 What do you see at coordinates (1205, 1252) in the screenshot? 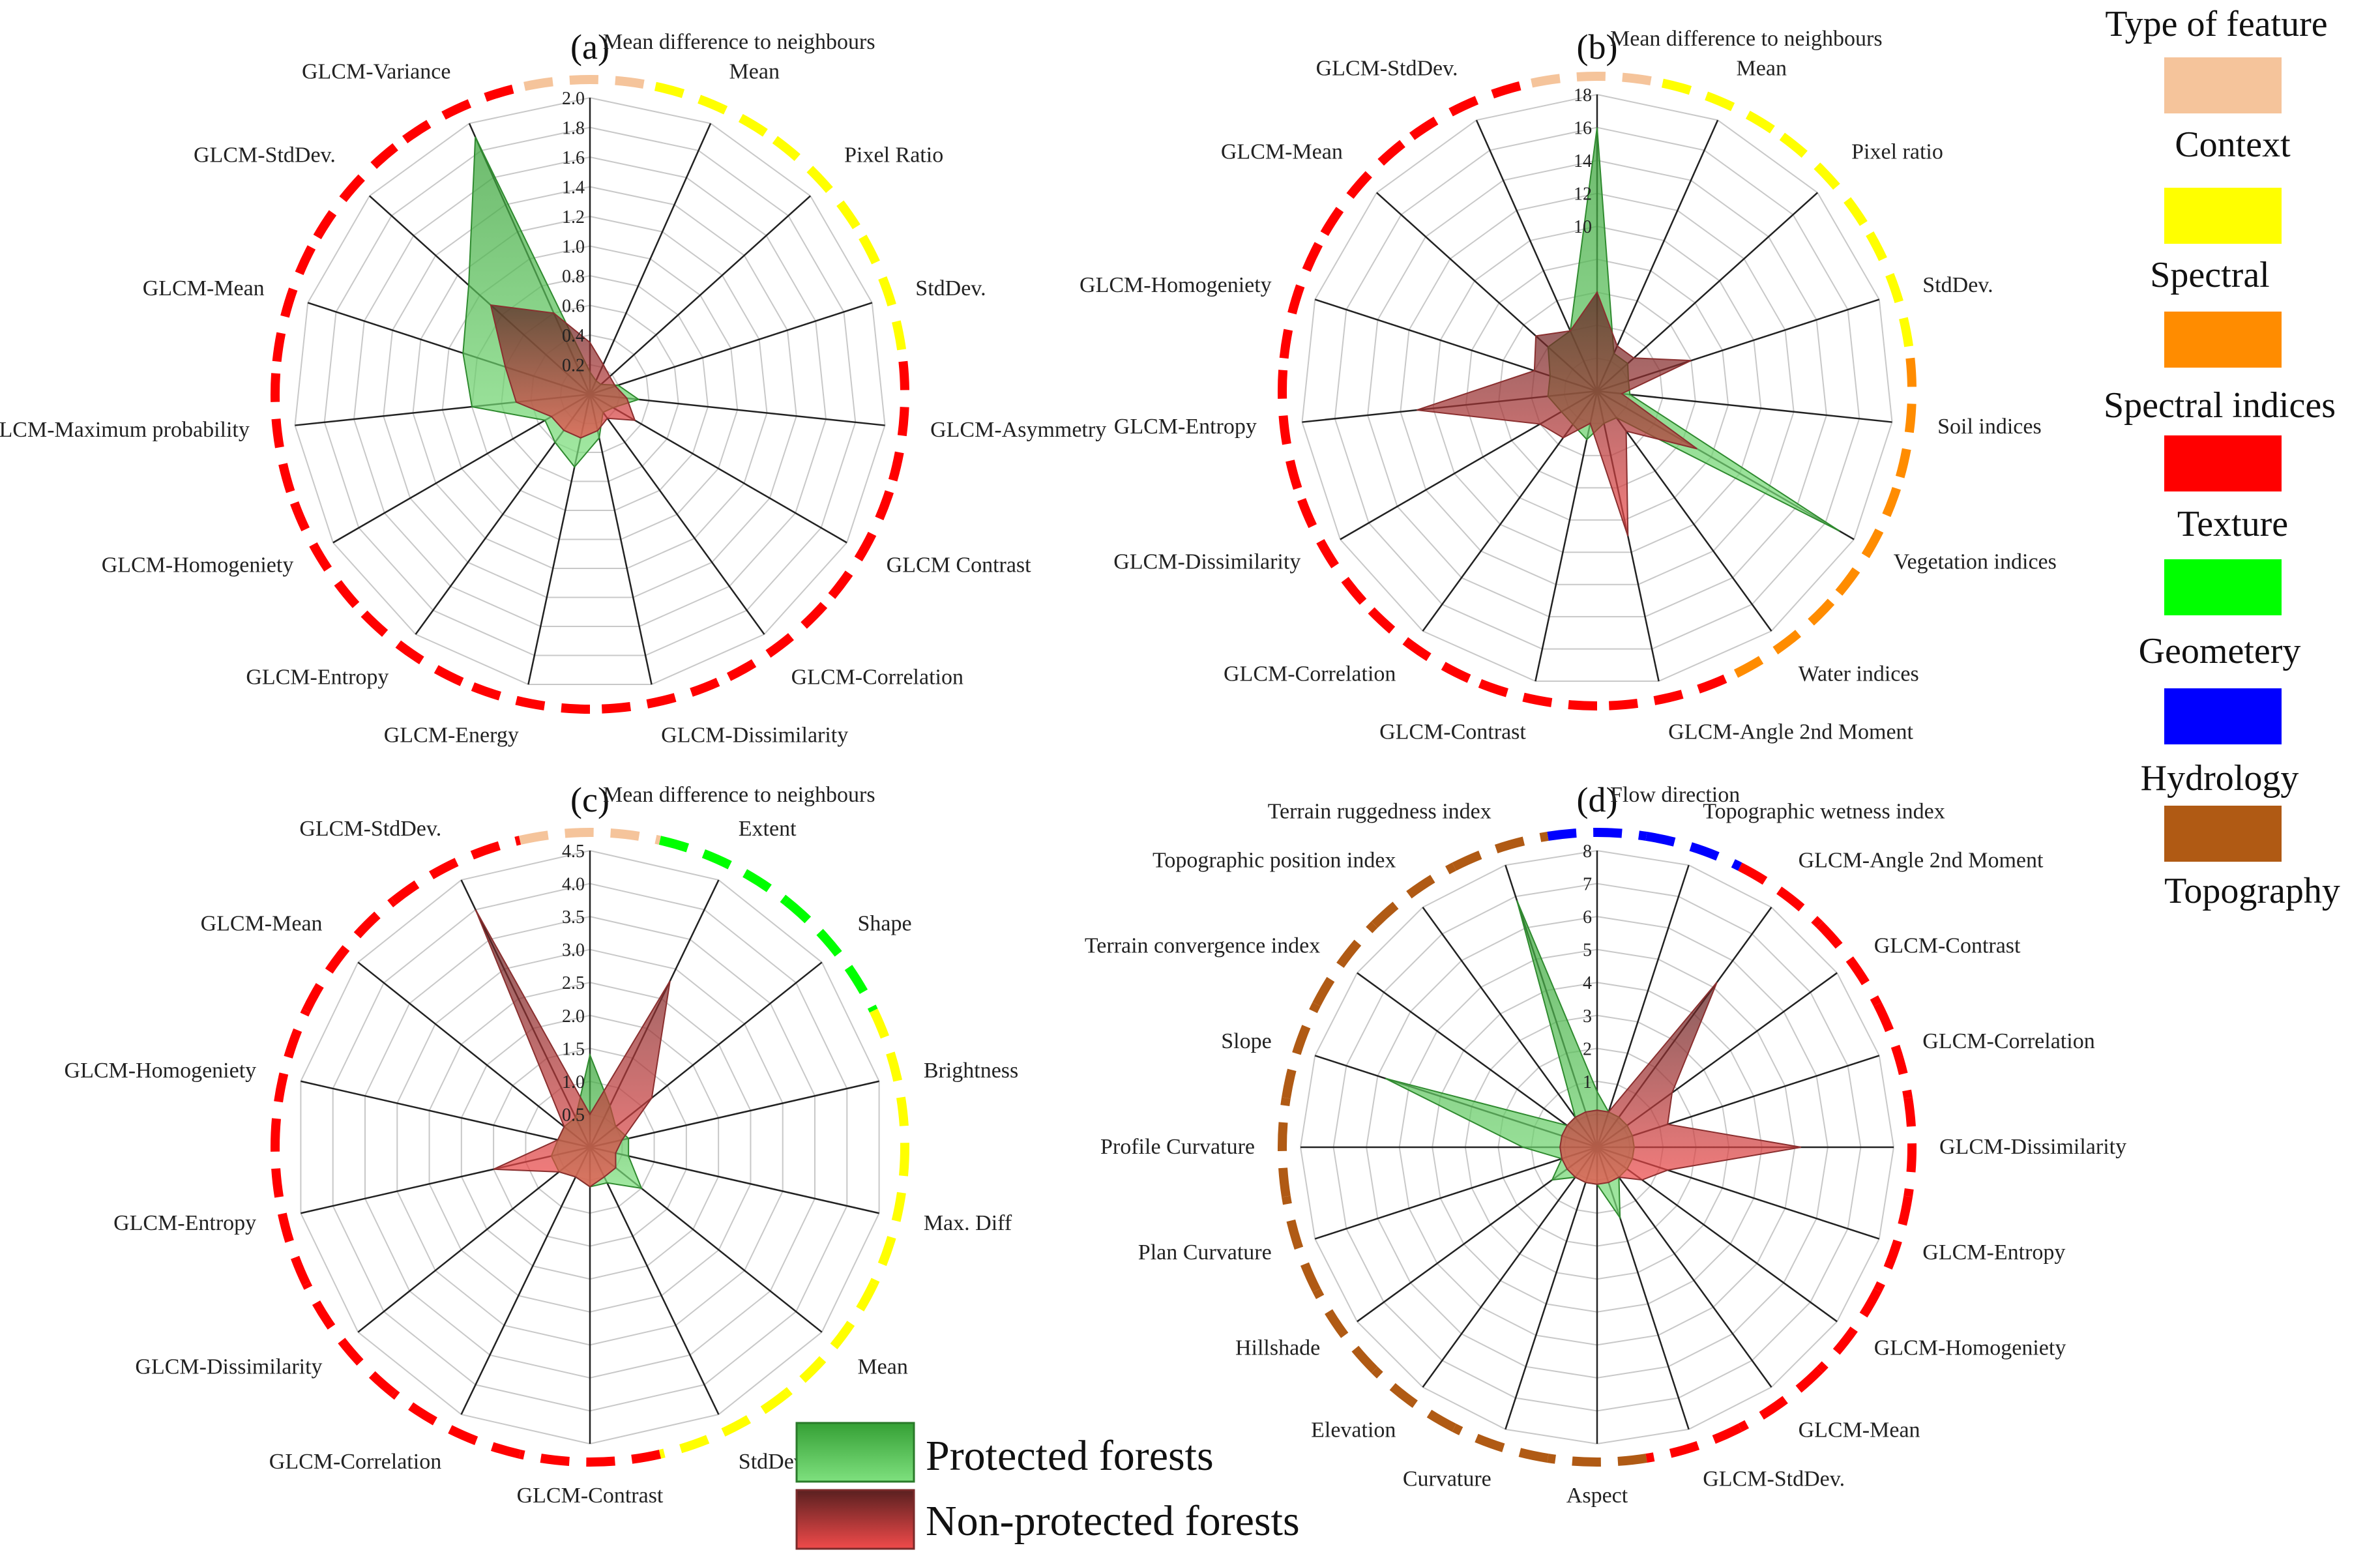
I see `axis-label: Plan Curvature` at bounding box center [1205, 1252].